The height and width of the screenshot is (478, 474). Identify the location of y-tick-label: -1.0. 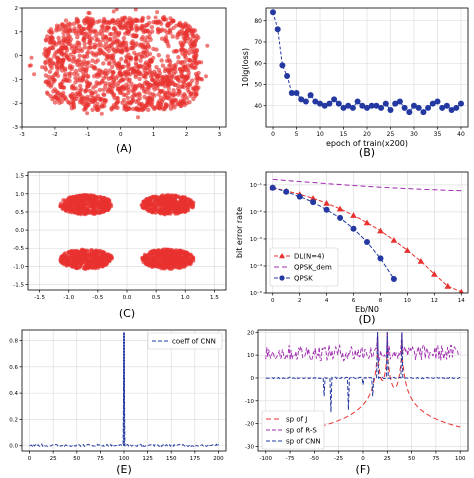
(18, 267).